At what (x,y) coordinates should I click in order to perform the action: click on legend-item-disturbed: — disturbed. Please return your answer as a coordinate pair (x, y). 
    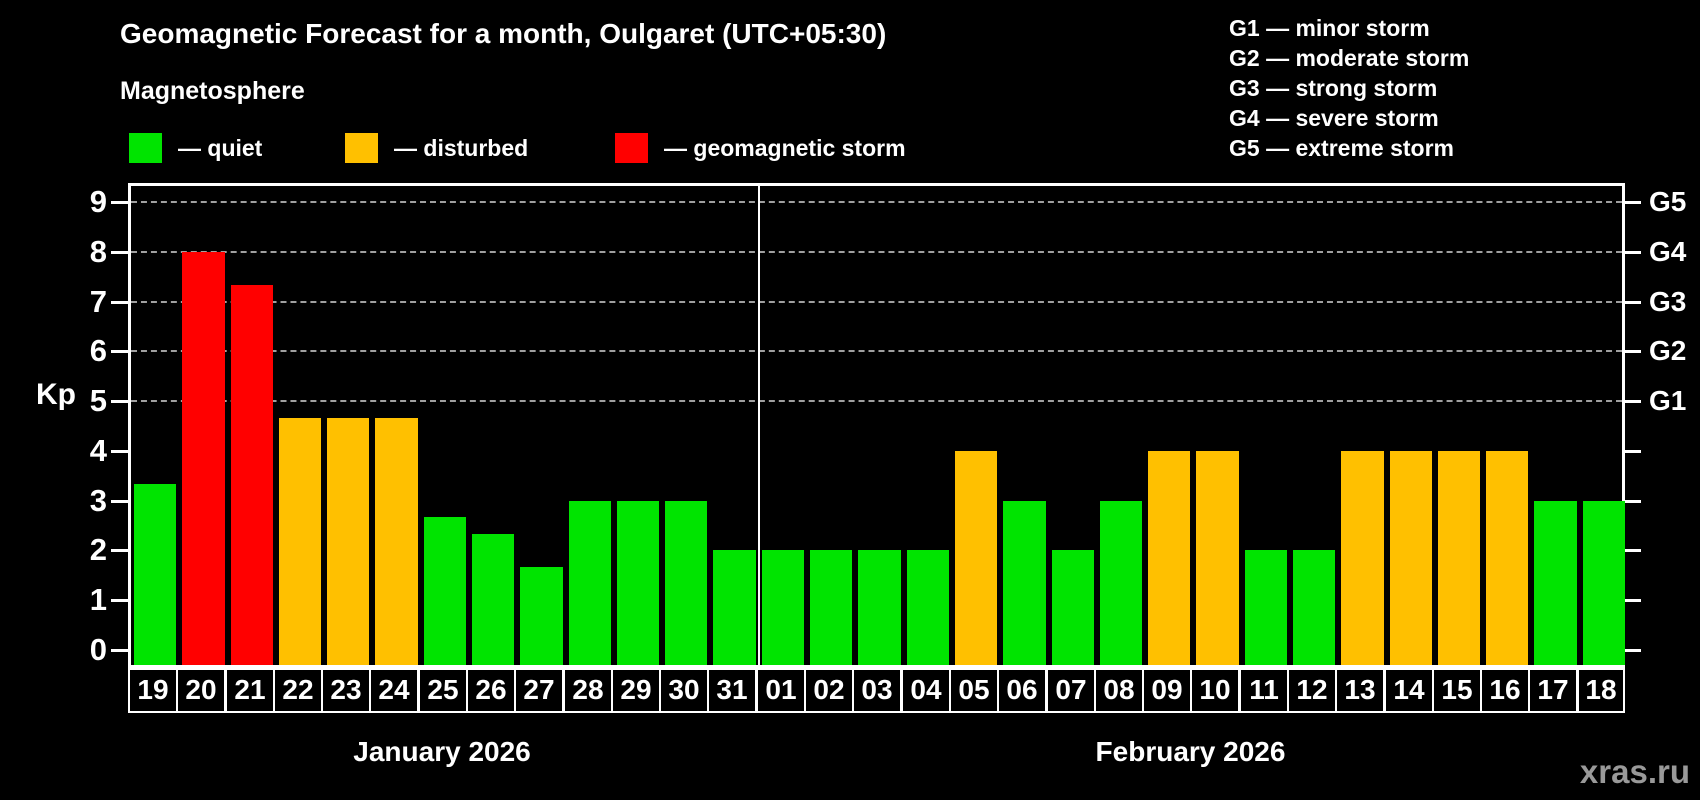
    Looking at the image, I should click on (436, 148).